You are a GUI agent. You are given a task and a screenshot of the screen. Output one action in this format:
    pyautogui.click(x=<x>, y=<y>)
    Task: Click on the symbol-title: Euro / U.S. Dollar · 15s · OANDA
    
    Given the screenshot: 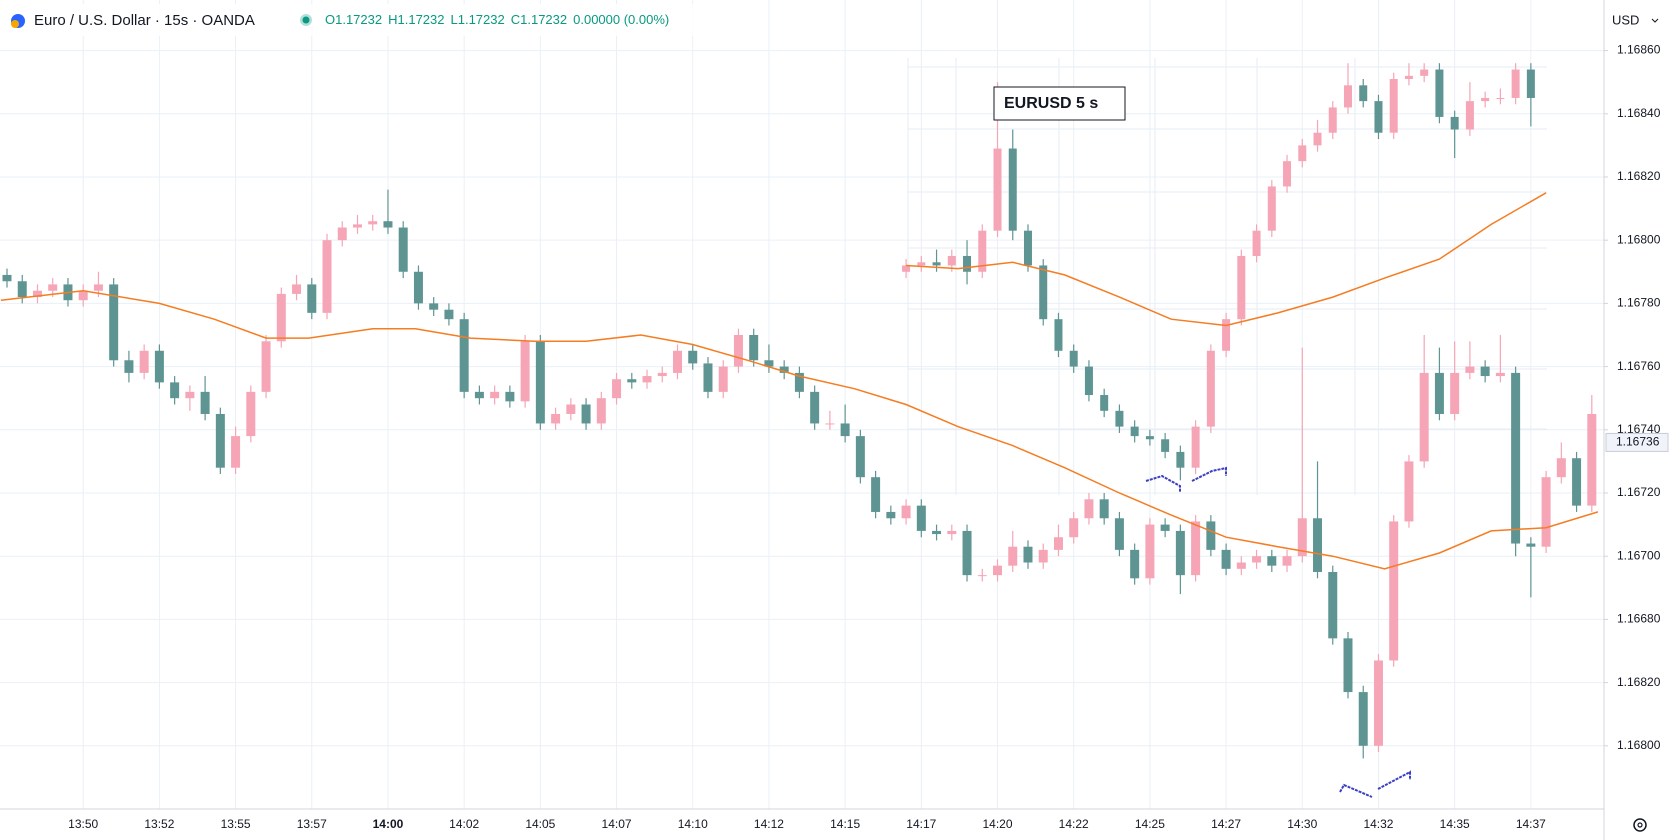 What is the action you would take?
    pyautogui.click(x=144, y=20)
    